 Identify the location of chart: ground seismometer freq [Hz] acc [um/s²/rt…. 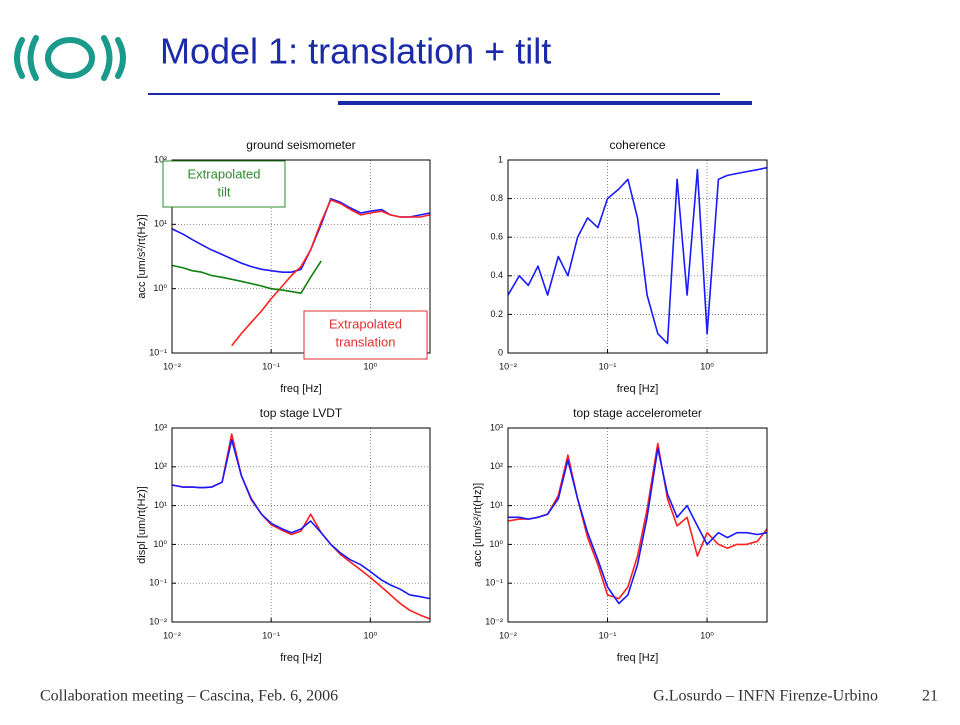
(283, 266).